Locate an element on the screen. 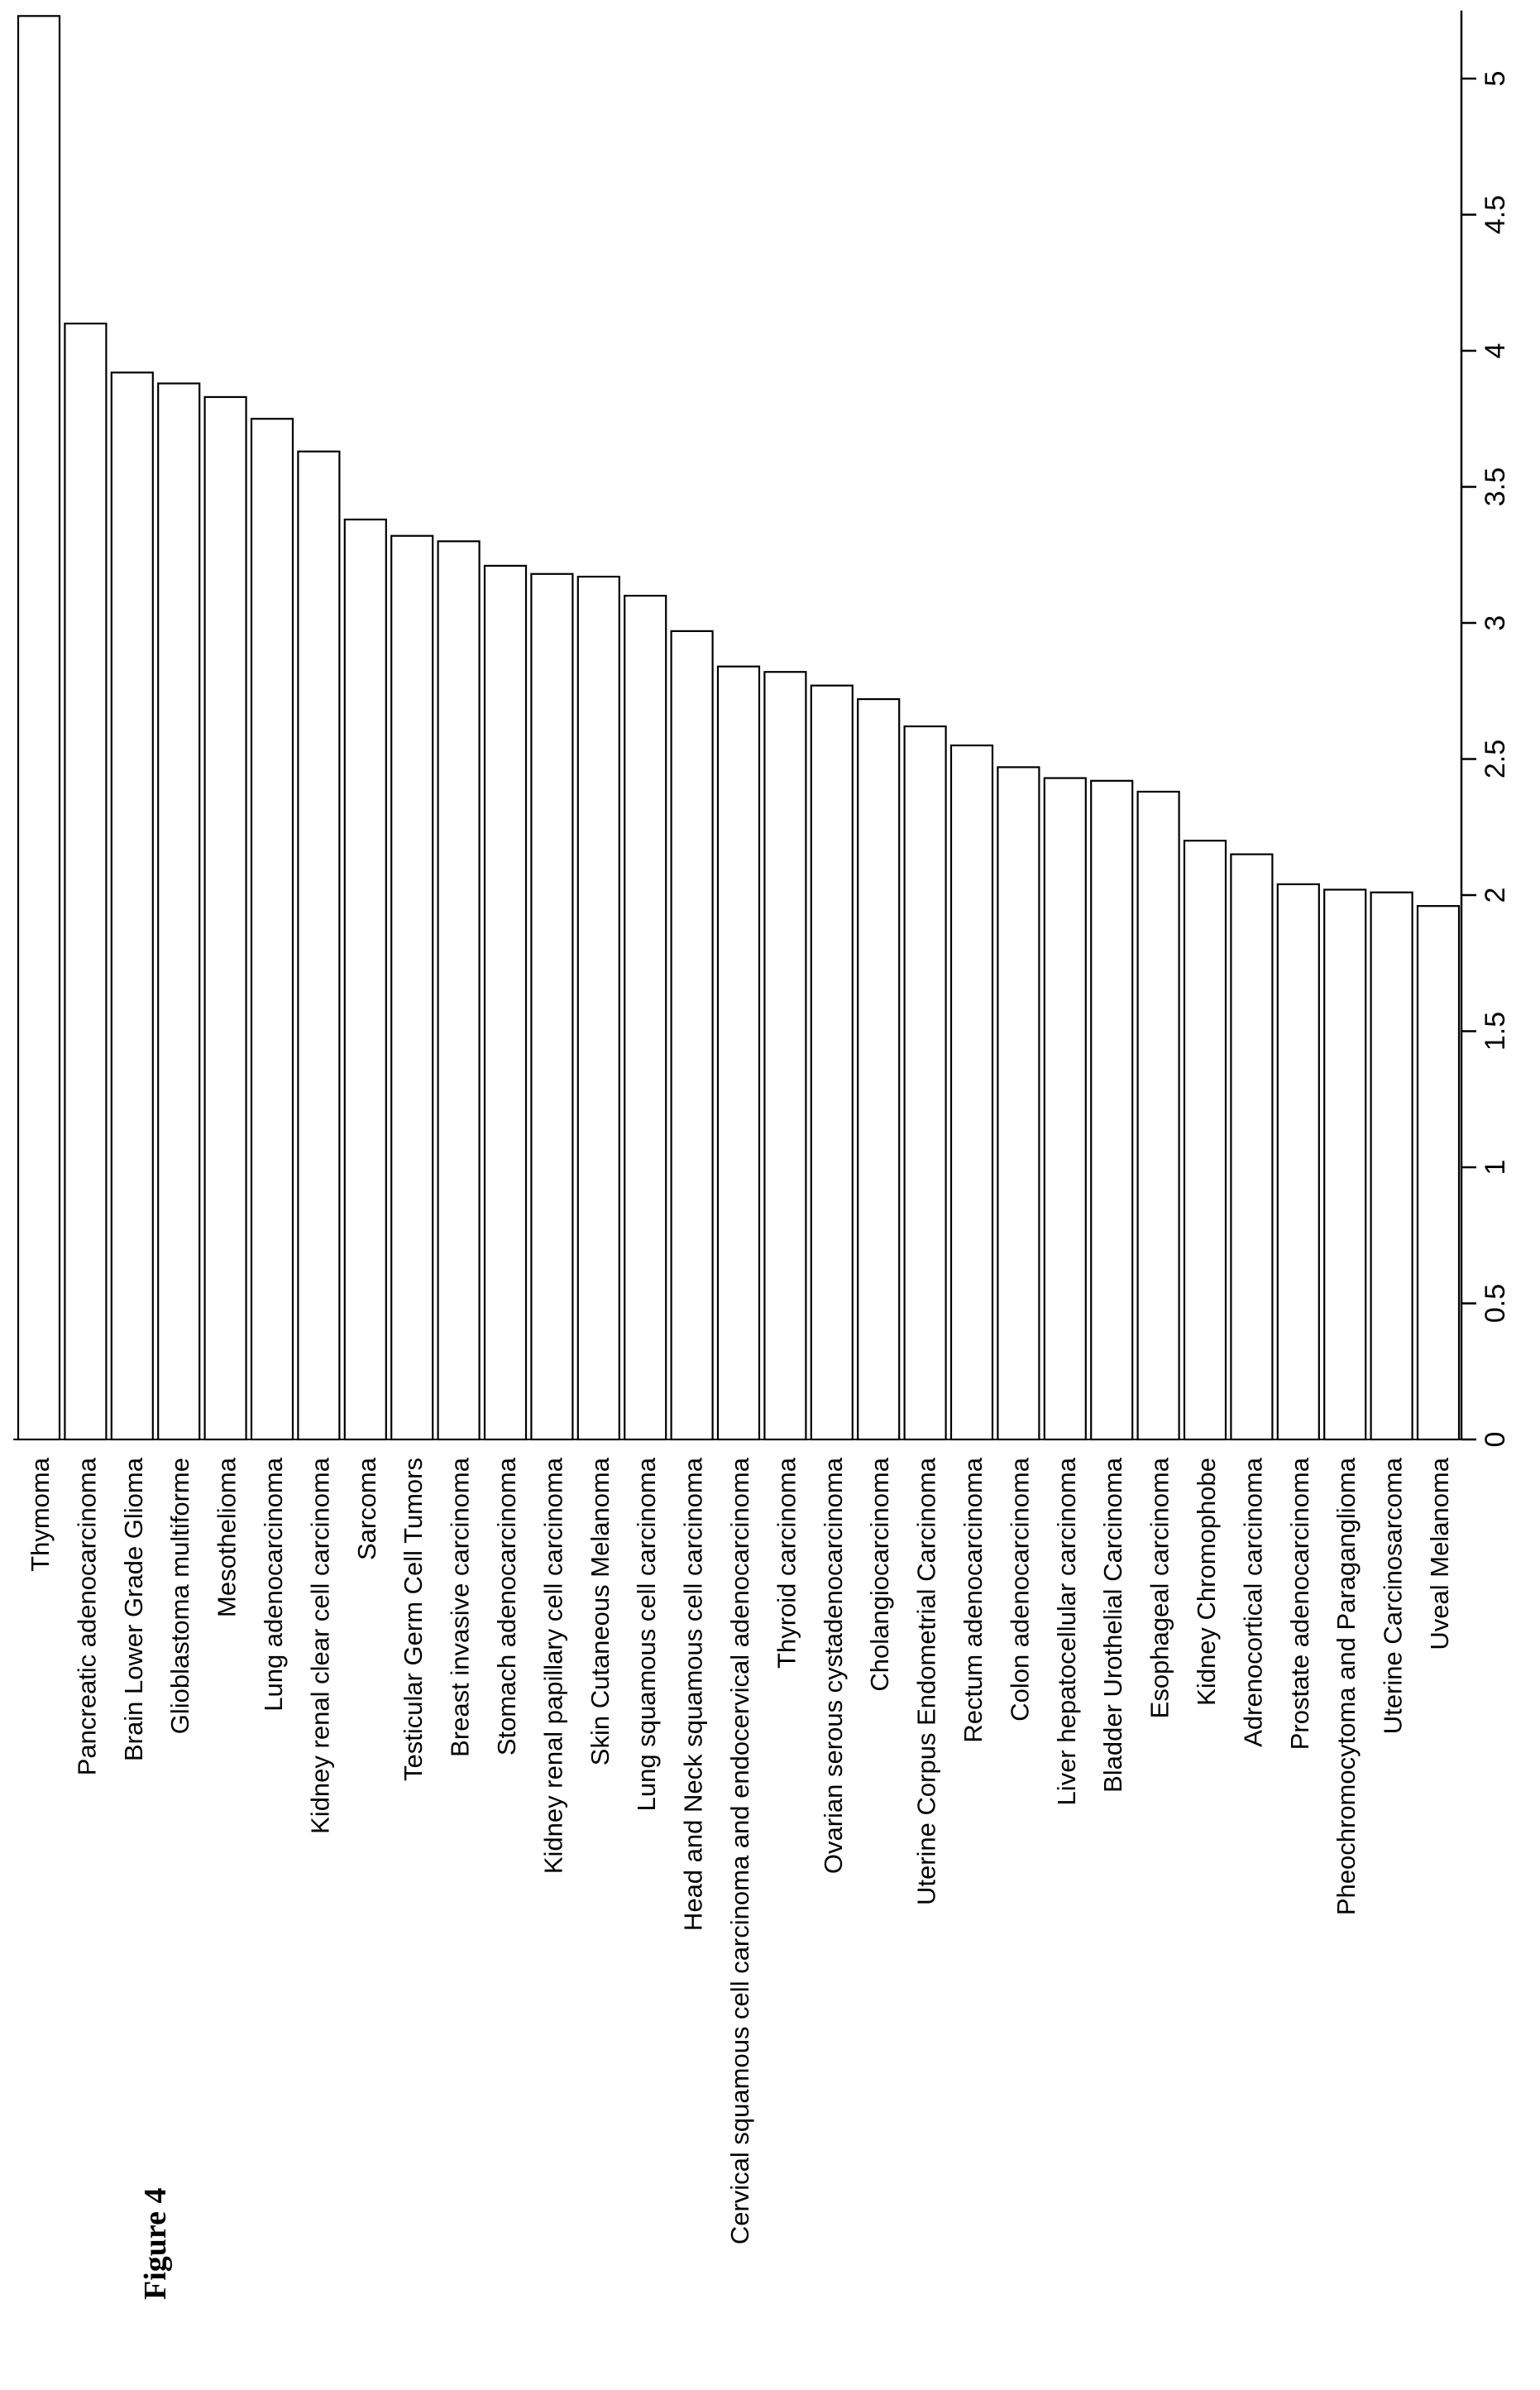  category-label: Esophageal carcinoma is located at coordinates (1159, 1587).